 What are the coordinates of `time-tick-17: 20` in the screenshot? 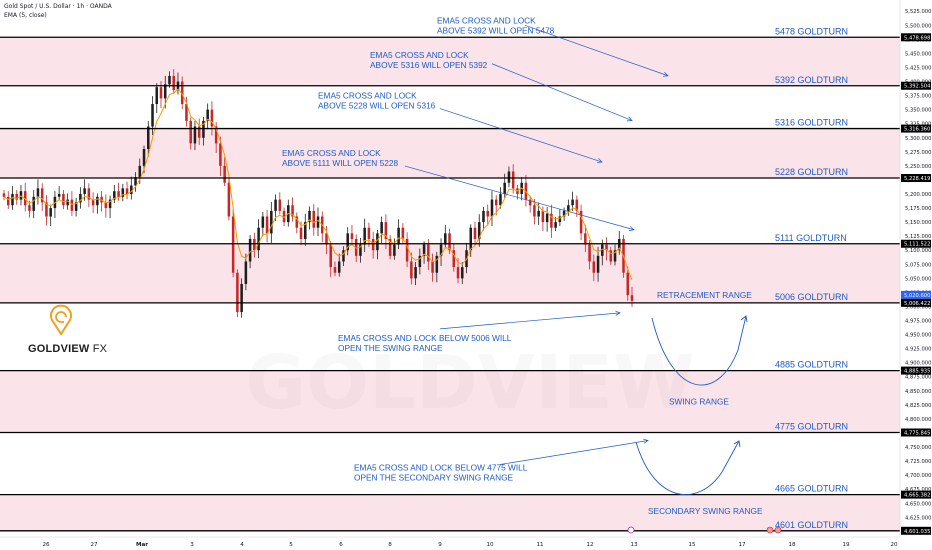 It's located at (894, 545).